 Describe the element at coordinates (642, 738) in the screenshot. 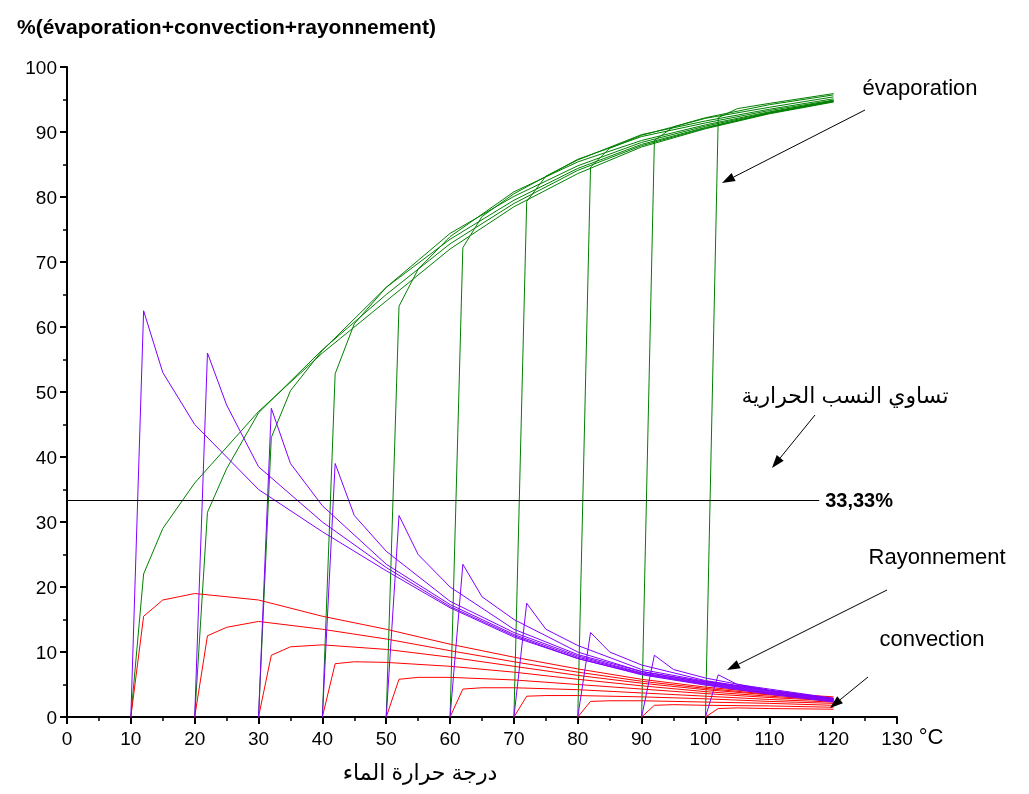

I see `x-tick-label: 90` at that location.